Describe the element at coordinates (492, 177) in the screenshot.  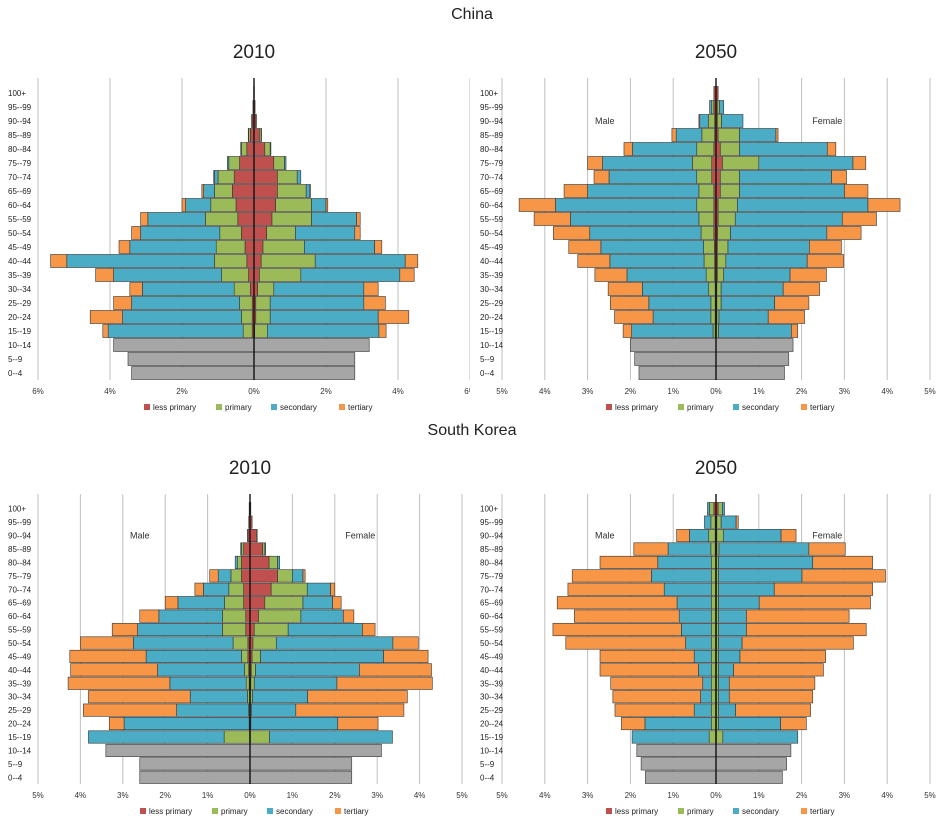
I see `age-group-label: 70--74` at that location.